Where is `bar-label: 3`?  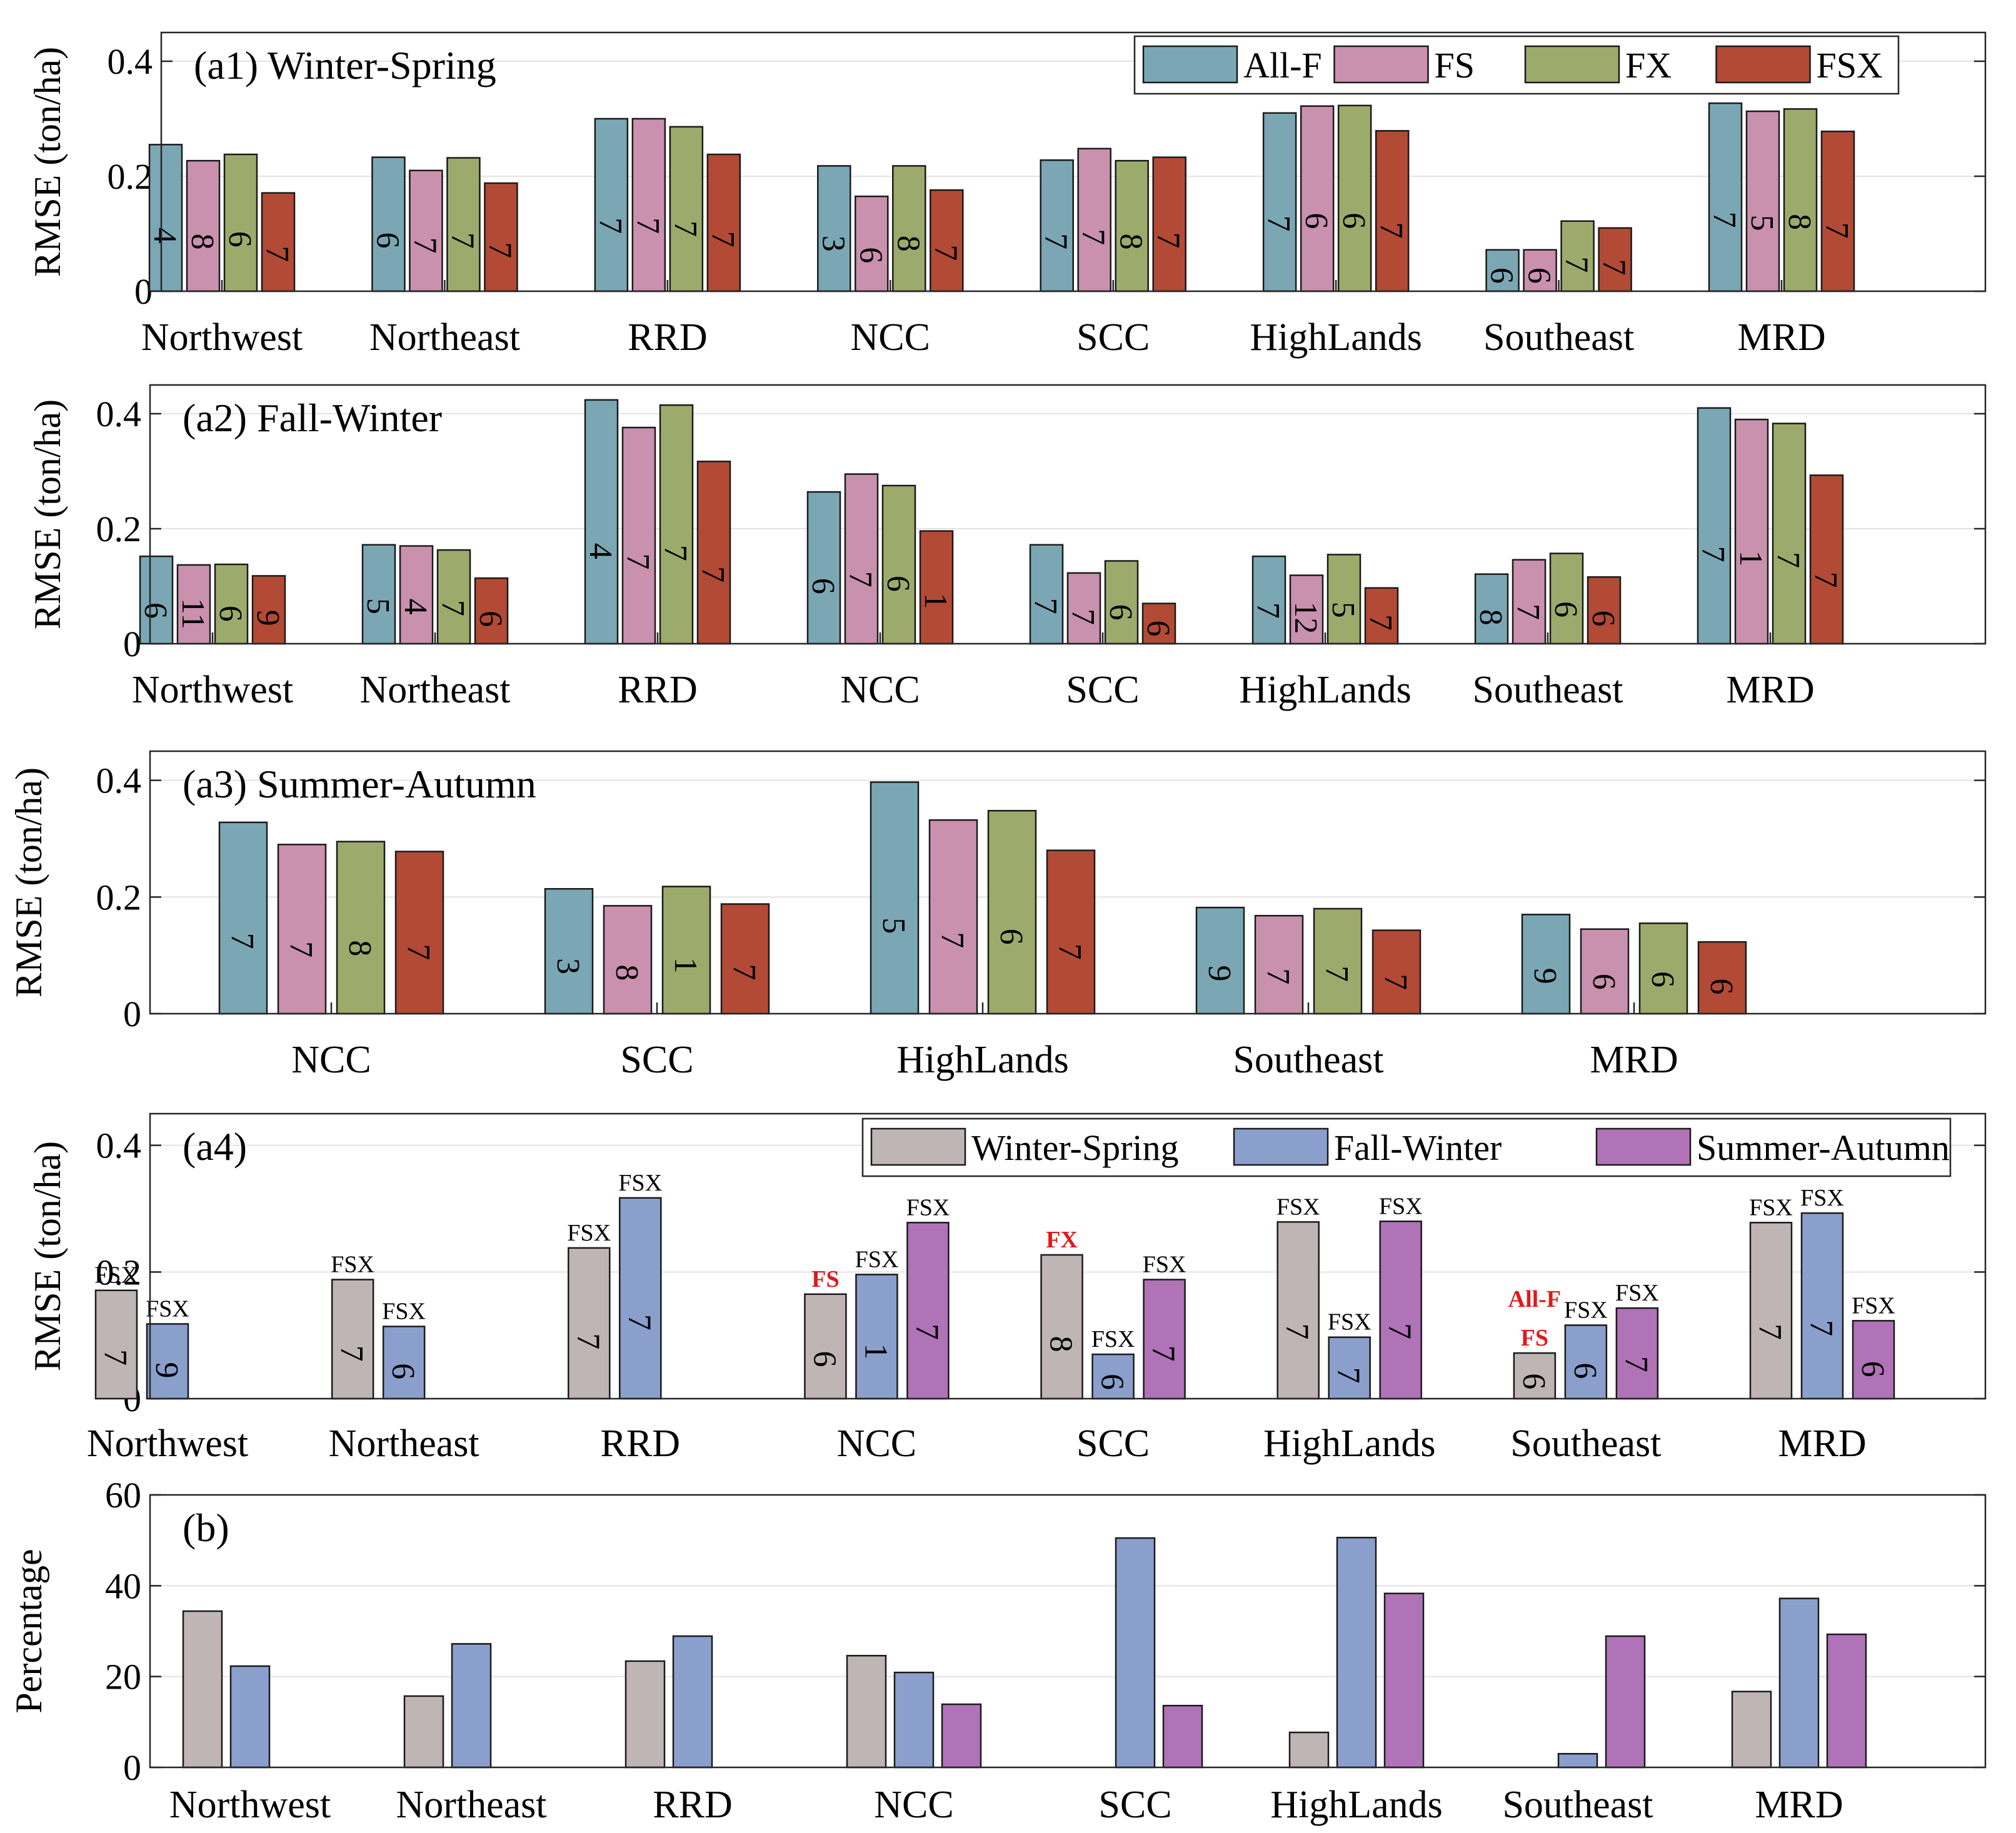 bar-label: 3 is located at coordinates (833, 244).